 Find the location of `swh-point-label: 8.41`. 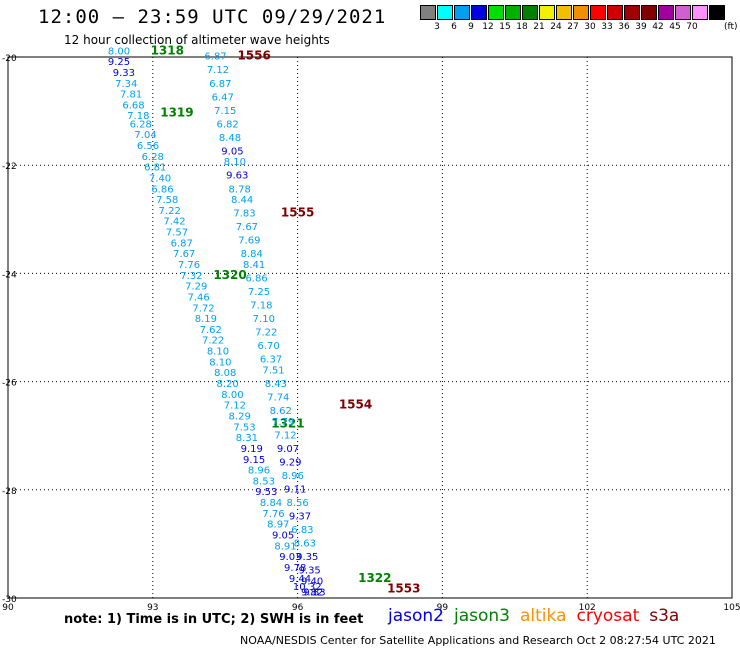

swh-point-label: 8.41 is located at coordinates (254, 265).